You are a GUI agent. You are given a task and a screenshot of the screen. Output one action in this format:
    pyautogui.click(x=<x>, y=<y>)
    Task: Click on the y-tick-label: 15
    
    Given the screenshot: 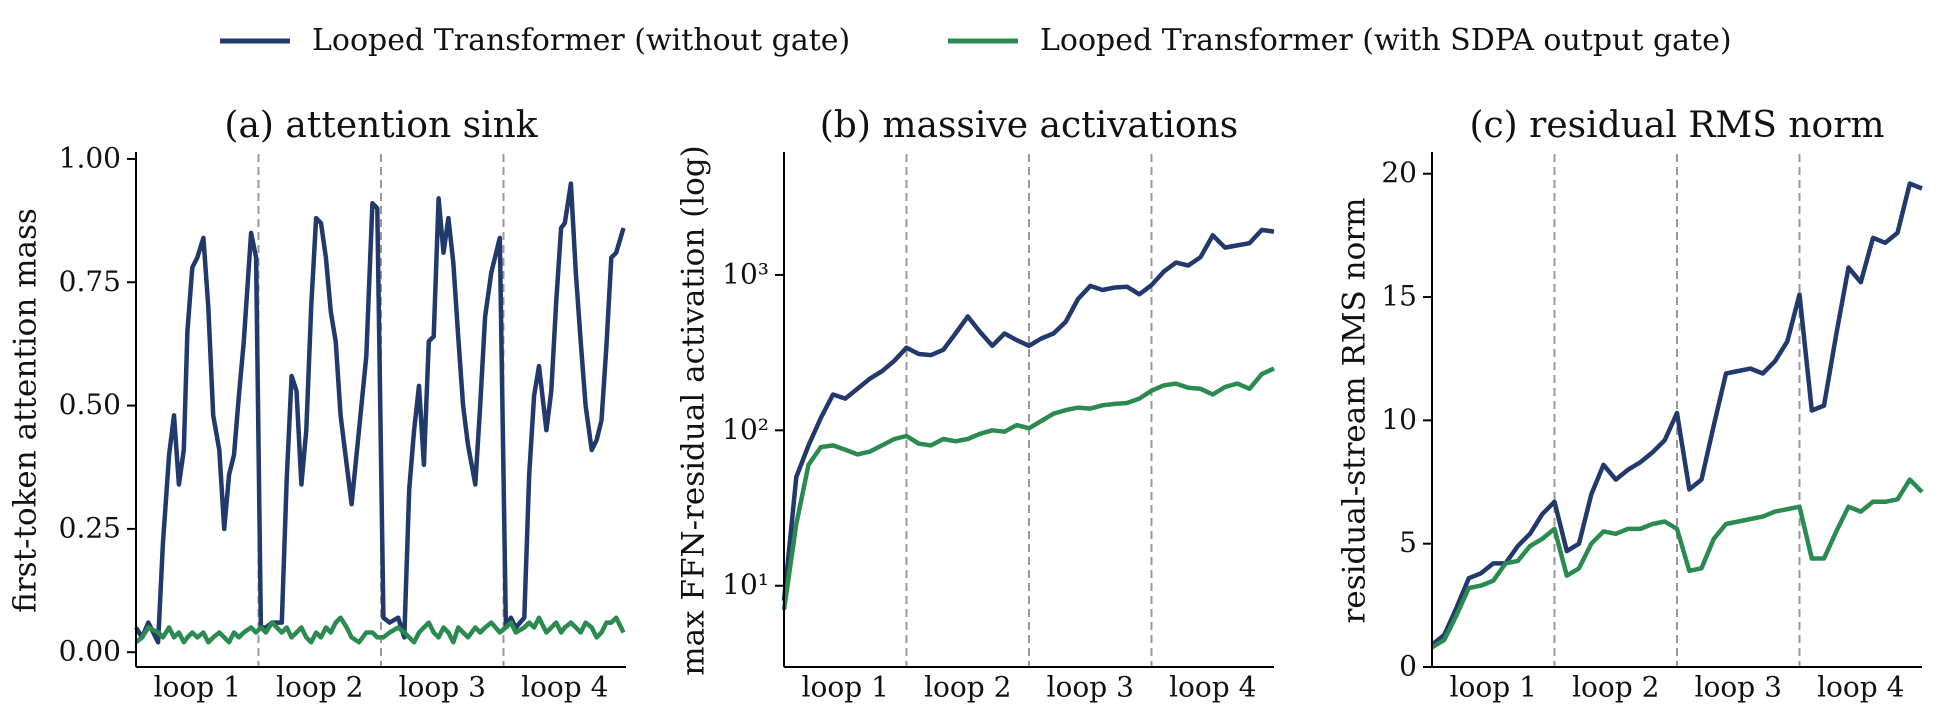 What is the action you would take?
    pyautogui.click(x=1399, y=296)
    